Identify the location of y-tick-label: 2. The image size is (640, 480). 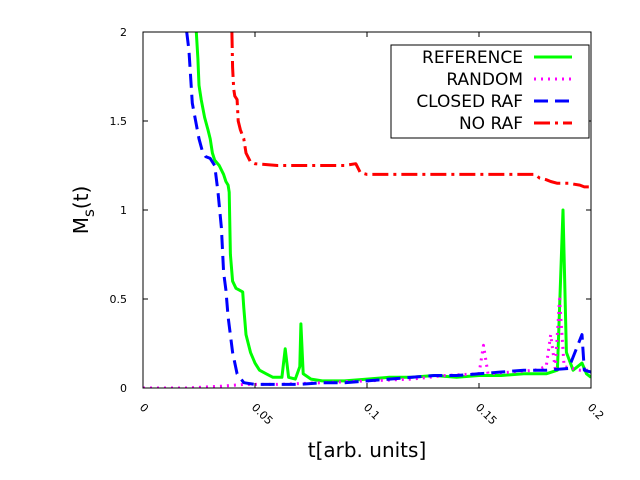
(123, 32).